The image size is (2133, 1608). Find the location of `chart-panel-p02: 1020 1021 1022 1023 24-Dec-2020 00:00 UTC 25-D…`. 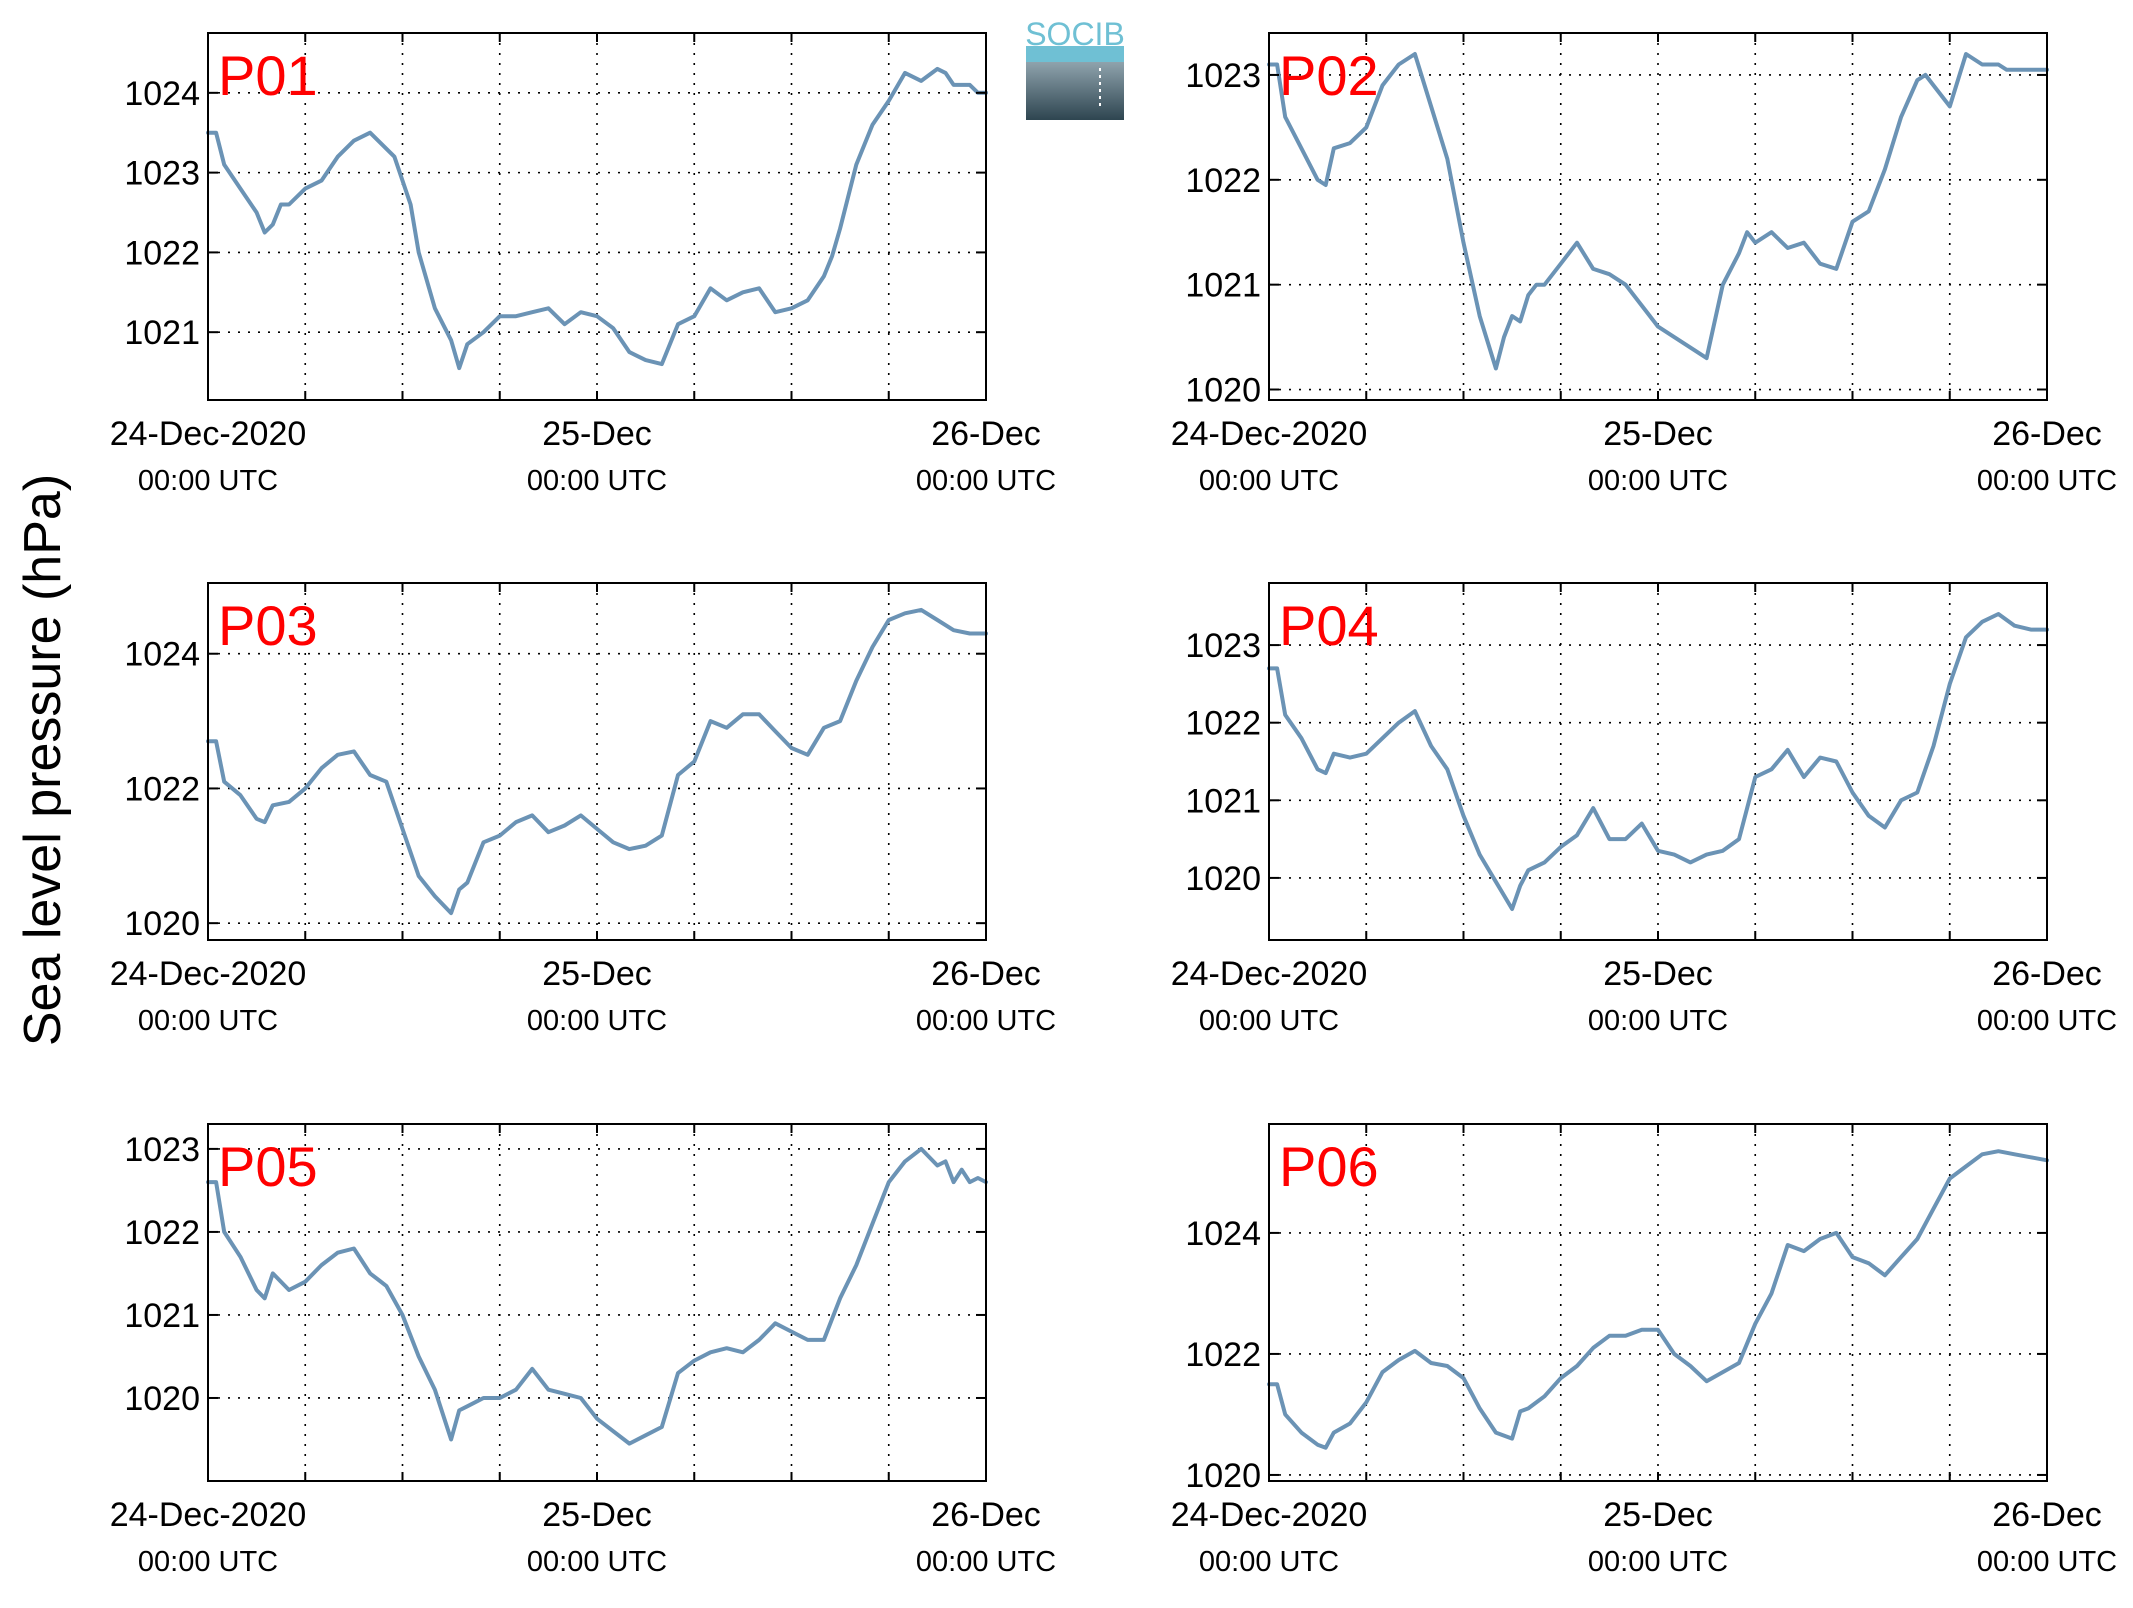

chart-panel-p02: 1020 1021 1022 1023 24-Dec-2020 00:00 UTC 25-D… is located at coordinates (1644, 264).